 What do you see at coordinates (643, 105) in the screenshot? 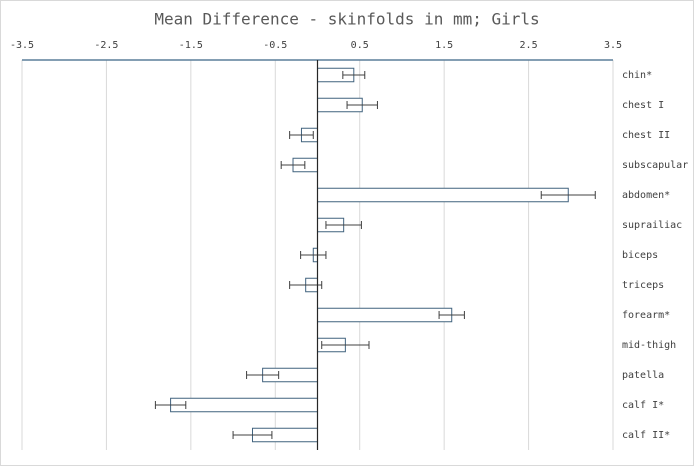
I see `y-tick-label: chest I` at bounding box center [643, 105].